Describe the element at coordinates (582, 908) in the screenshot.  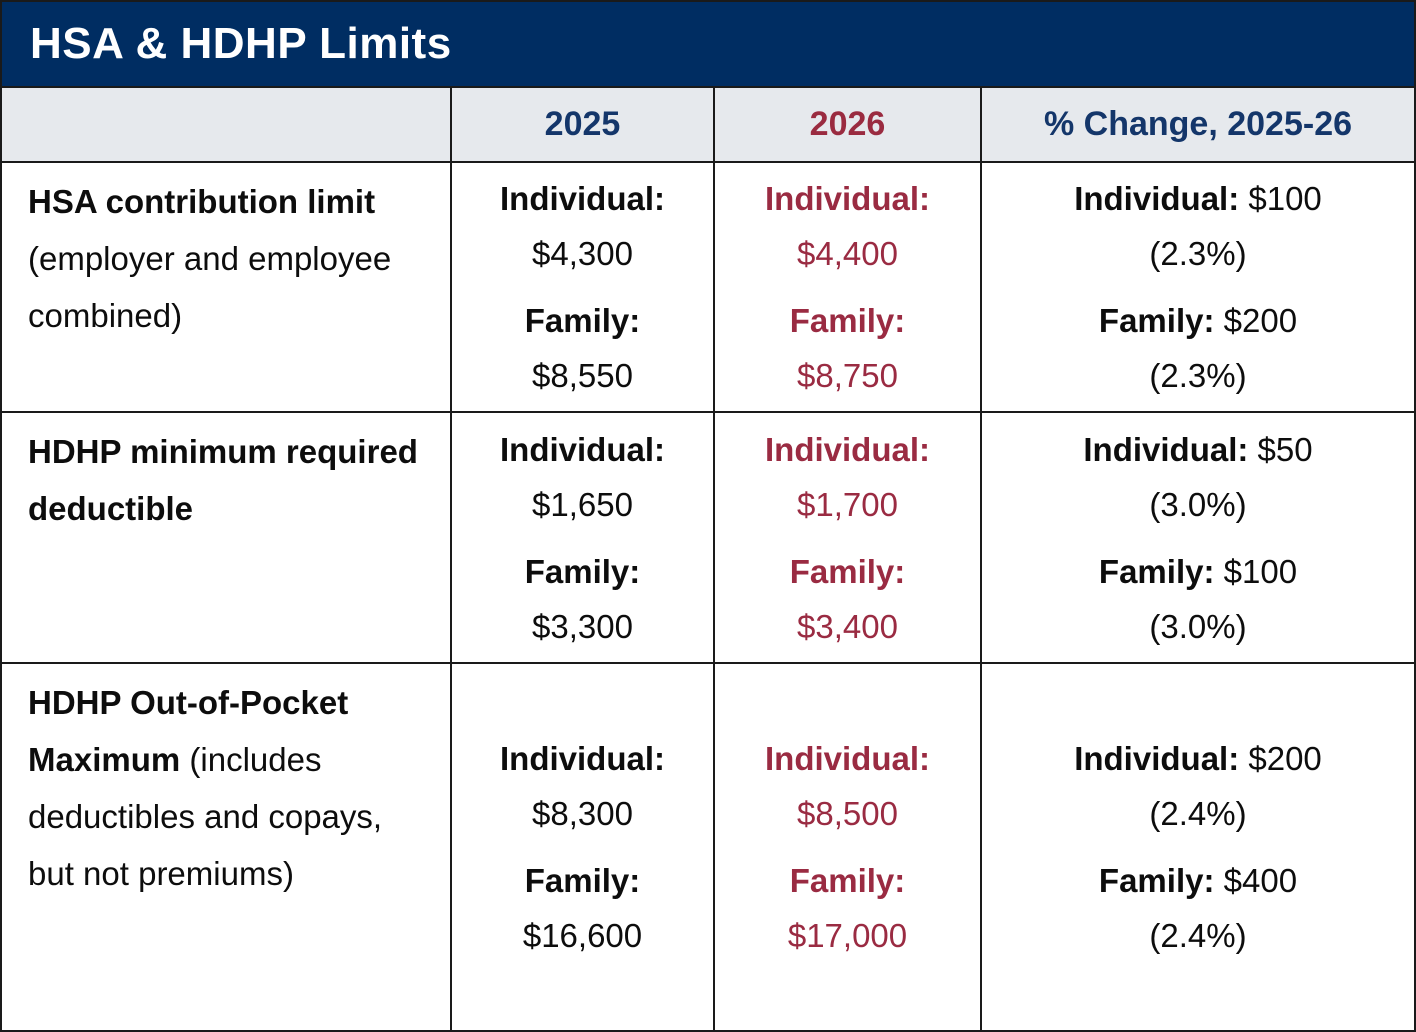
I see `family-2025: Family: $16,600` at that location.